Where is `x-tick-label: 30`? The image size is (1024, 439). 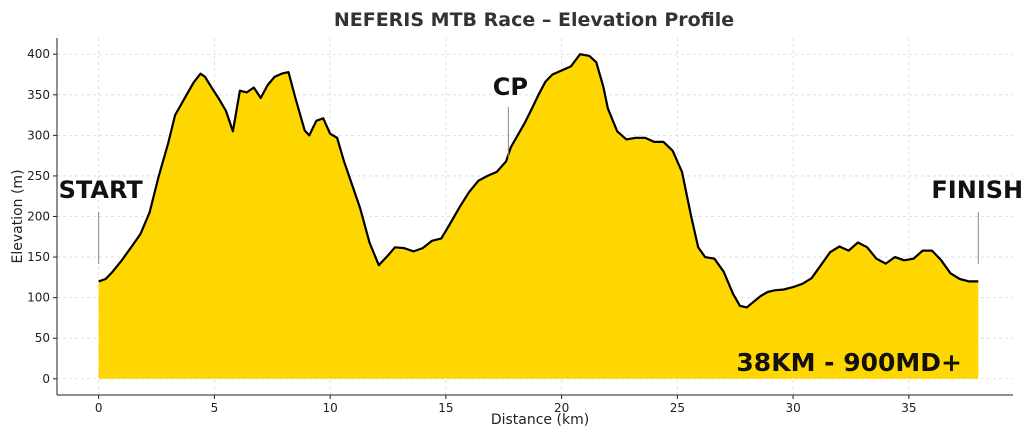 x-tick-label: 30 is located at coordinates (792, 408).